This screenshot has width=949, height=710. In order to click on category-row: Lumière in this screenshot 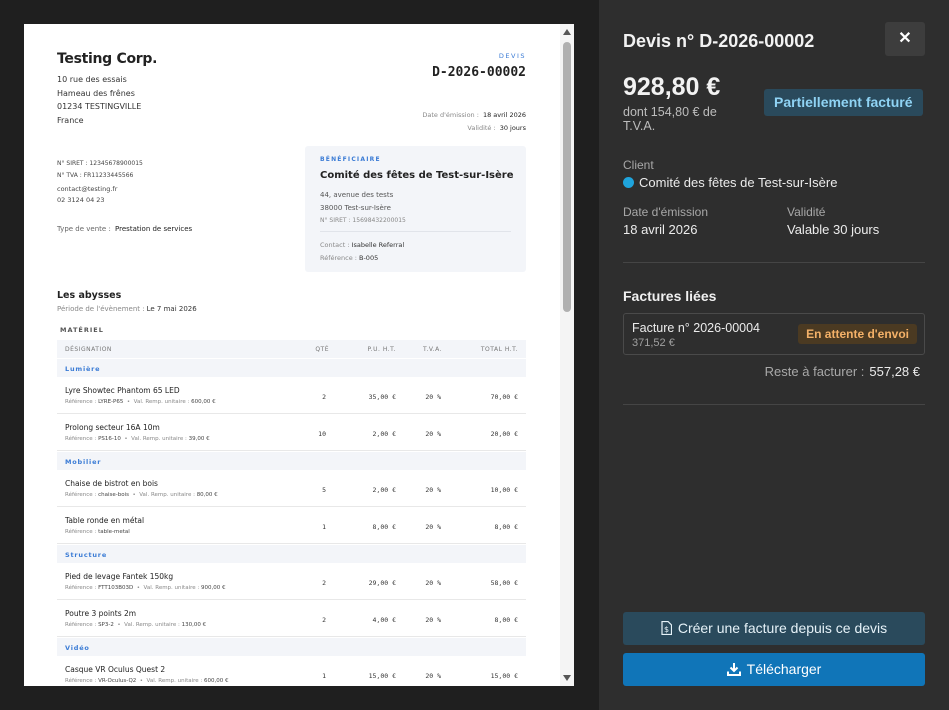, I will do `click(291, 367)`.